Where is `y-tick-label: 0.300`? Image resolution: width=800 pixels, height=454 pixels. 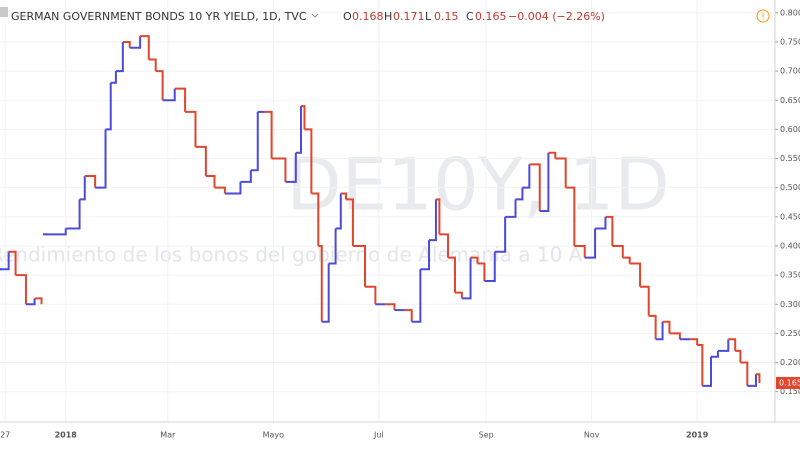
y-tick-label: 0.300 is located at coordinates (790, 304).